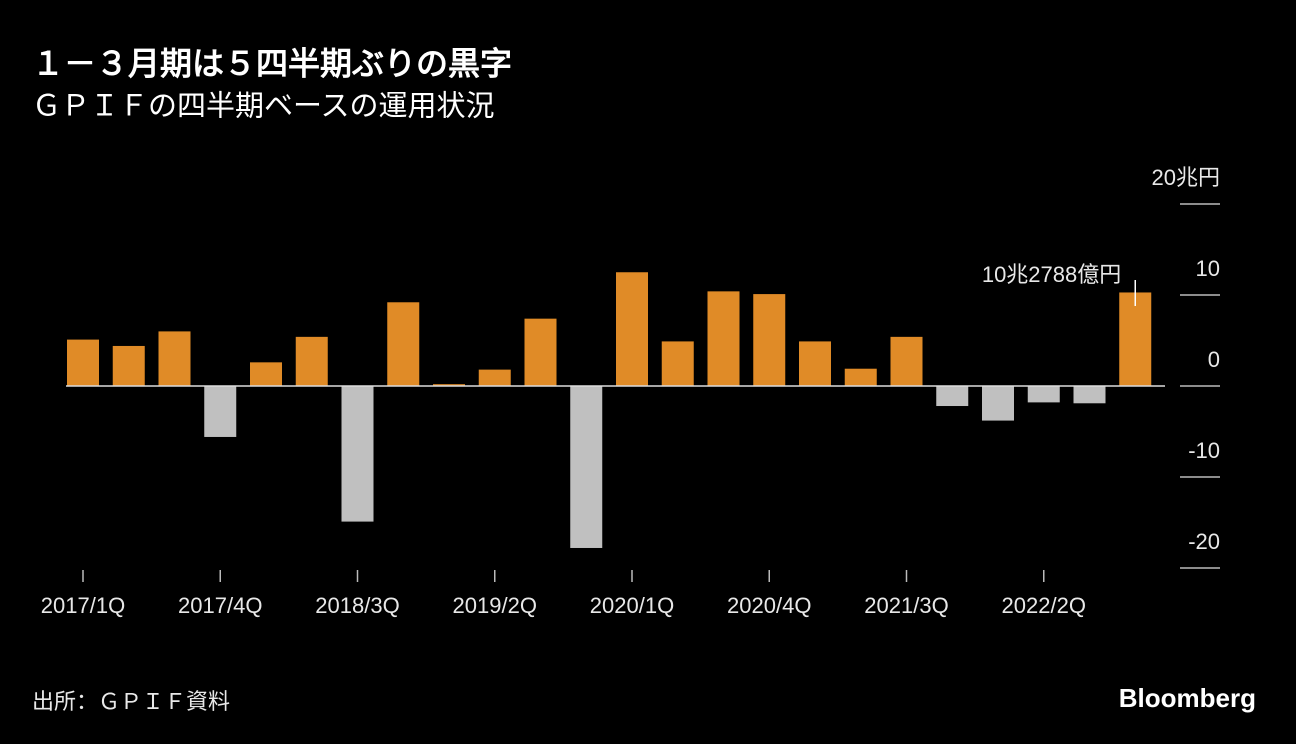 Image resolution: width=1296 pixels, height=744 pixels. I want to click on x-tick-label: 2017/4Q, so click(220, 605).